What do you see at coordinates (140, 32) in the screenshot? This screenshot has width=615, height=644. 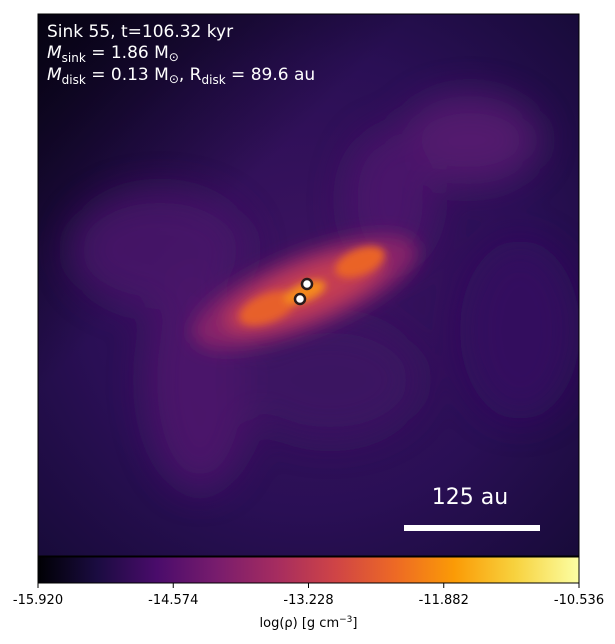 I see `sink-info-line: Sink 55, t=106.32 kyr` at bounding box center [140, 32].